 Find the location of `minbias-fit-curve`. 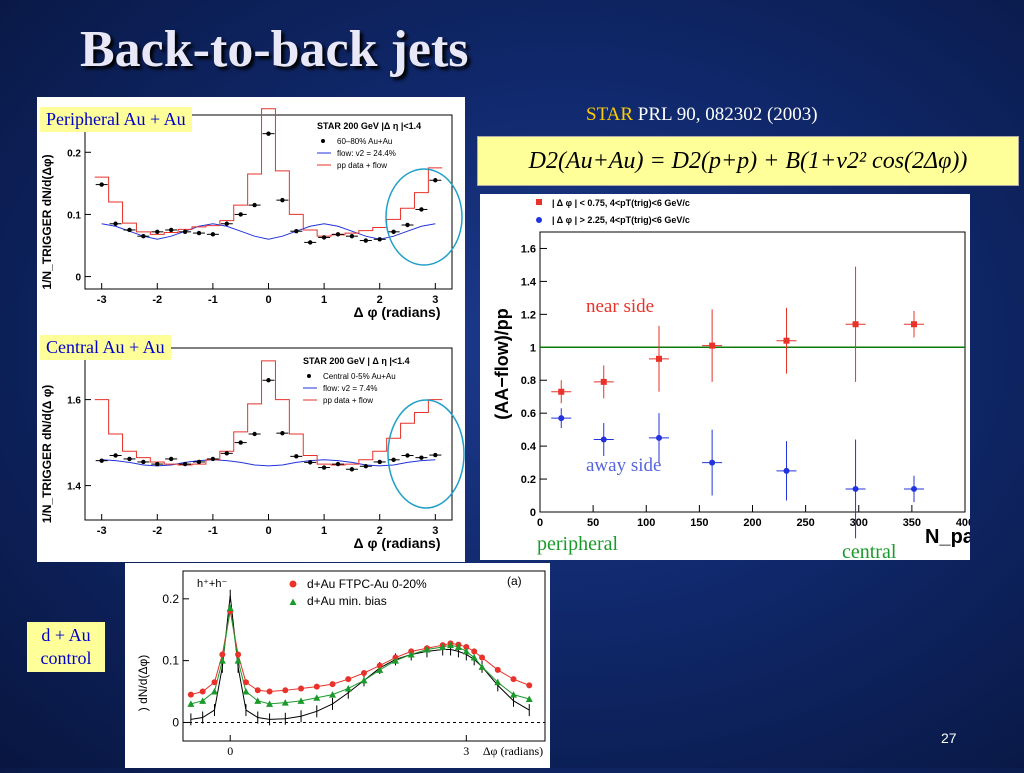

minbias-fit-curve is located at coordinates (360, 656).